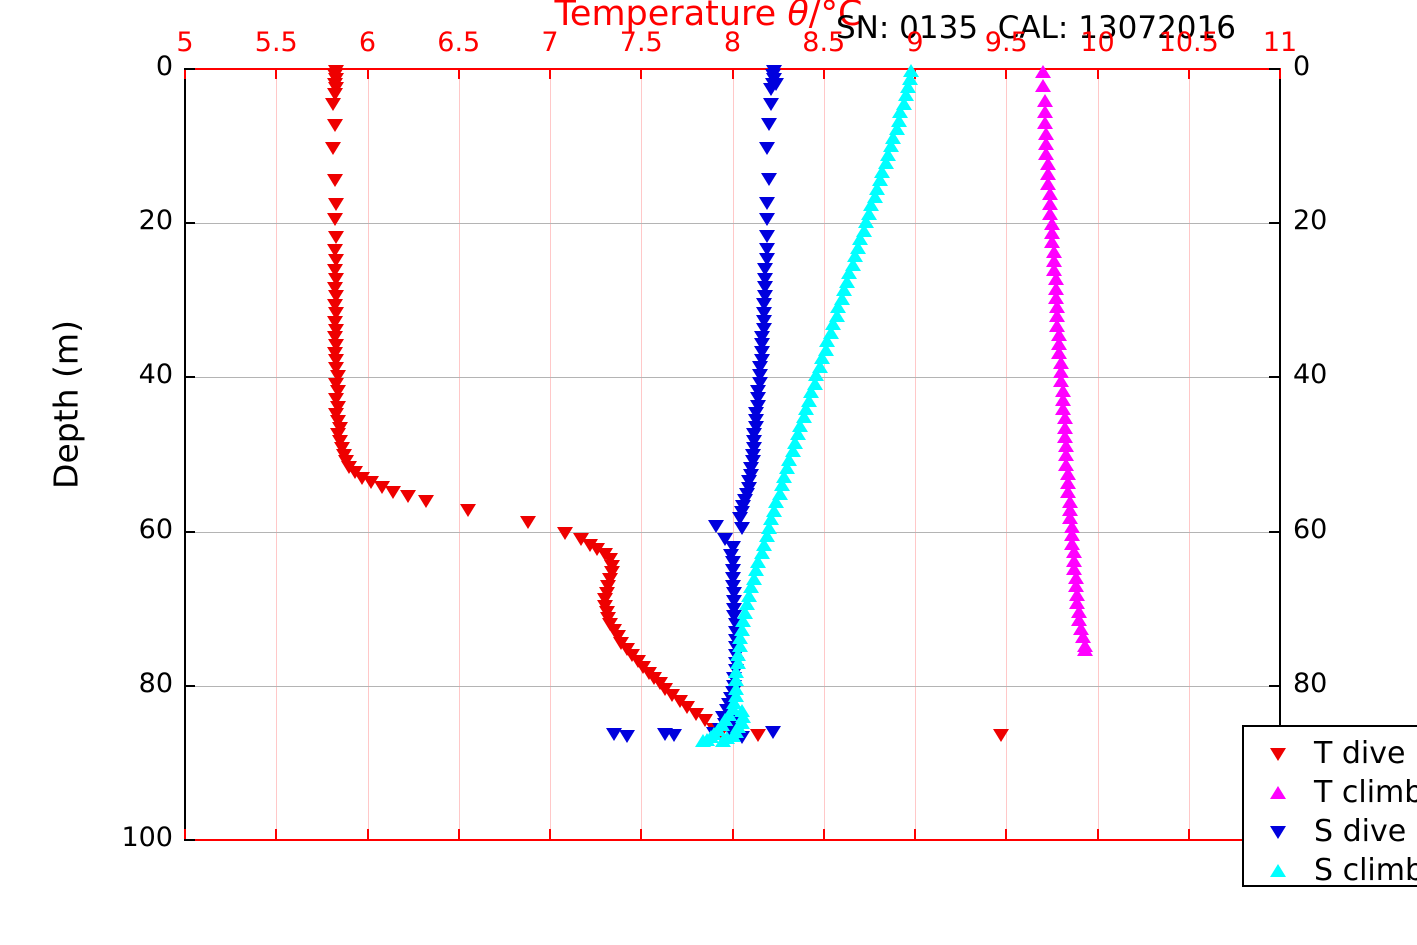 This screenshot has width=1417, height=945. What do you see at coordinates (550, 42) in the screenshot?
I see `x-axis-tick-label: 7` at bounding box center [550, 42].